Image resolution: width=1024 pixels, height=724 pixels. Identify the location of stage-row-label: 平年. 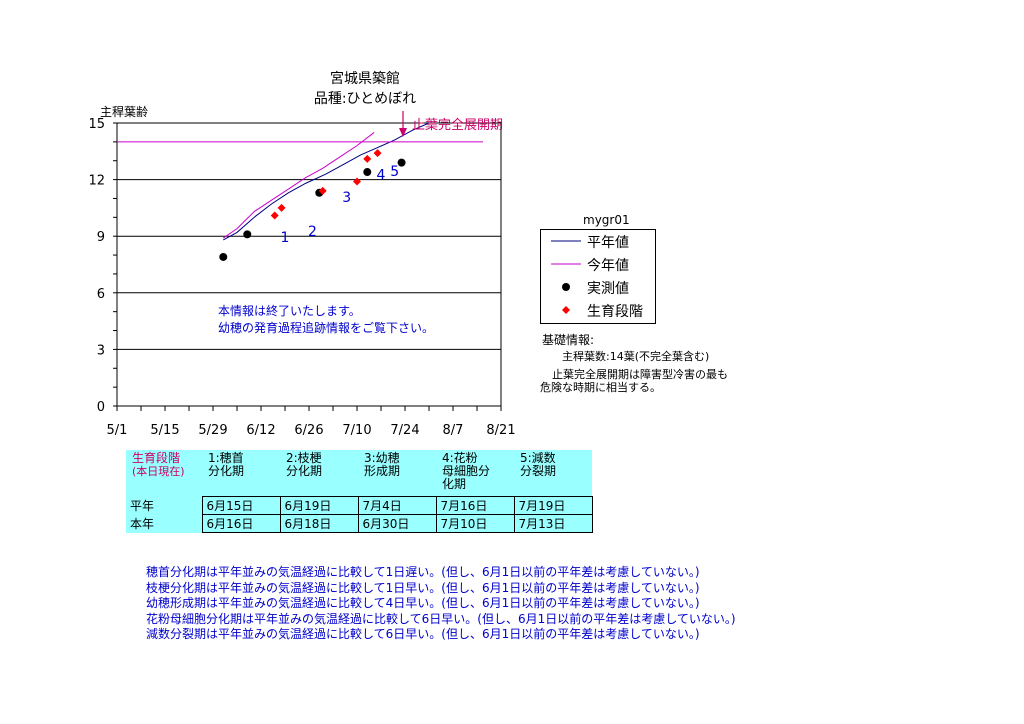
(164, 505).